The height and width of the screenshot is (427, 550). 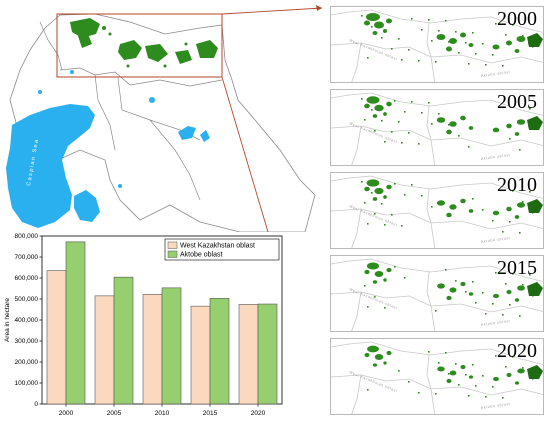 What do you see at coordinates (200, 355) in the screenshot?
I see `bar-west-kazakhstan-2015` at bounding box center [200, 355].